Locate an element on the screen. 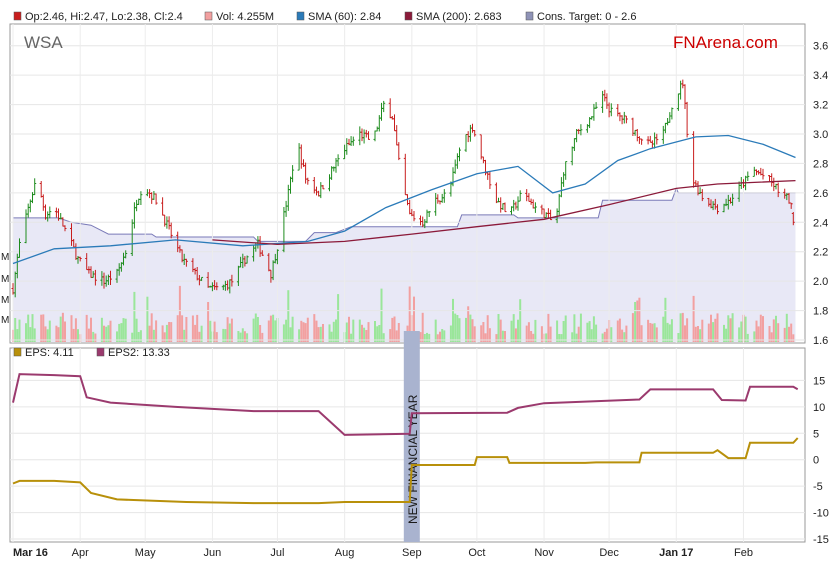 The height and width of the screenshot is (583, 837). price-tick-label: 3.4 is located at coordinates (820, 76).